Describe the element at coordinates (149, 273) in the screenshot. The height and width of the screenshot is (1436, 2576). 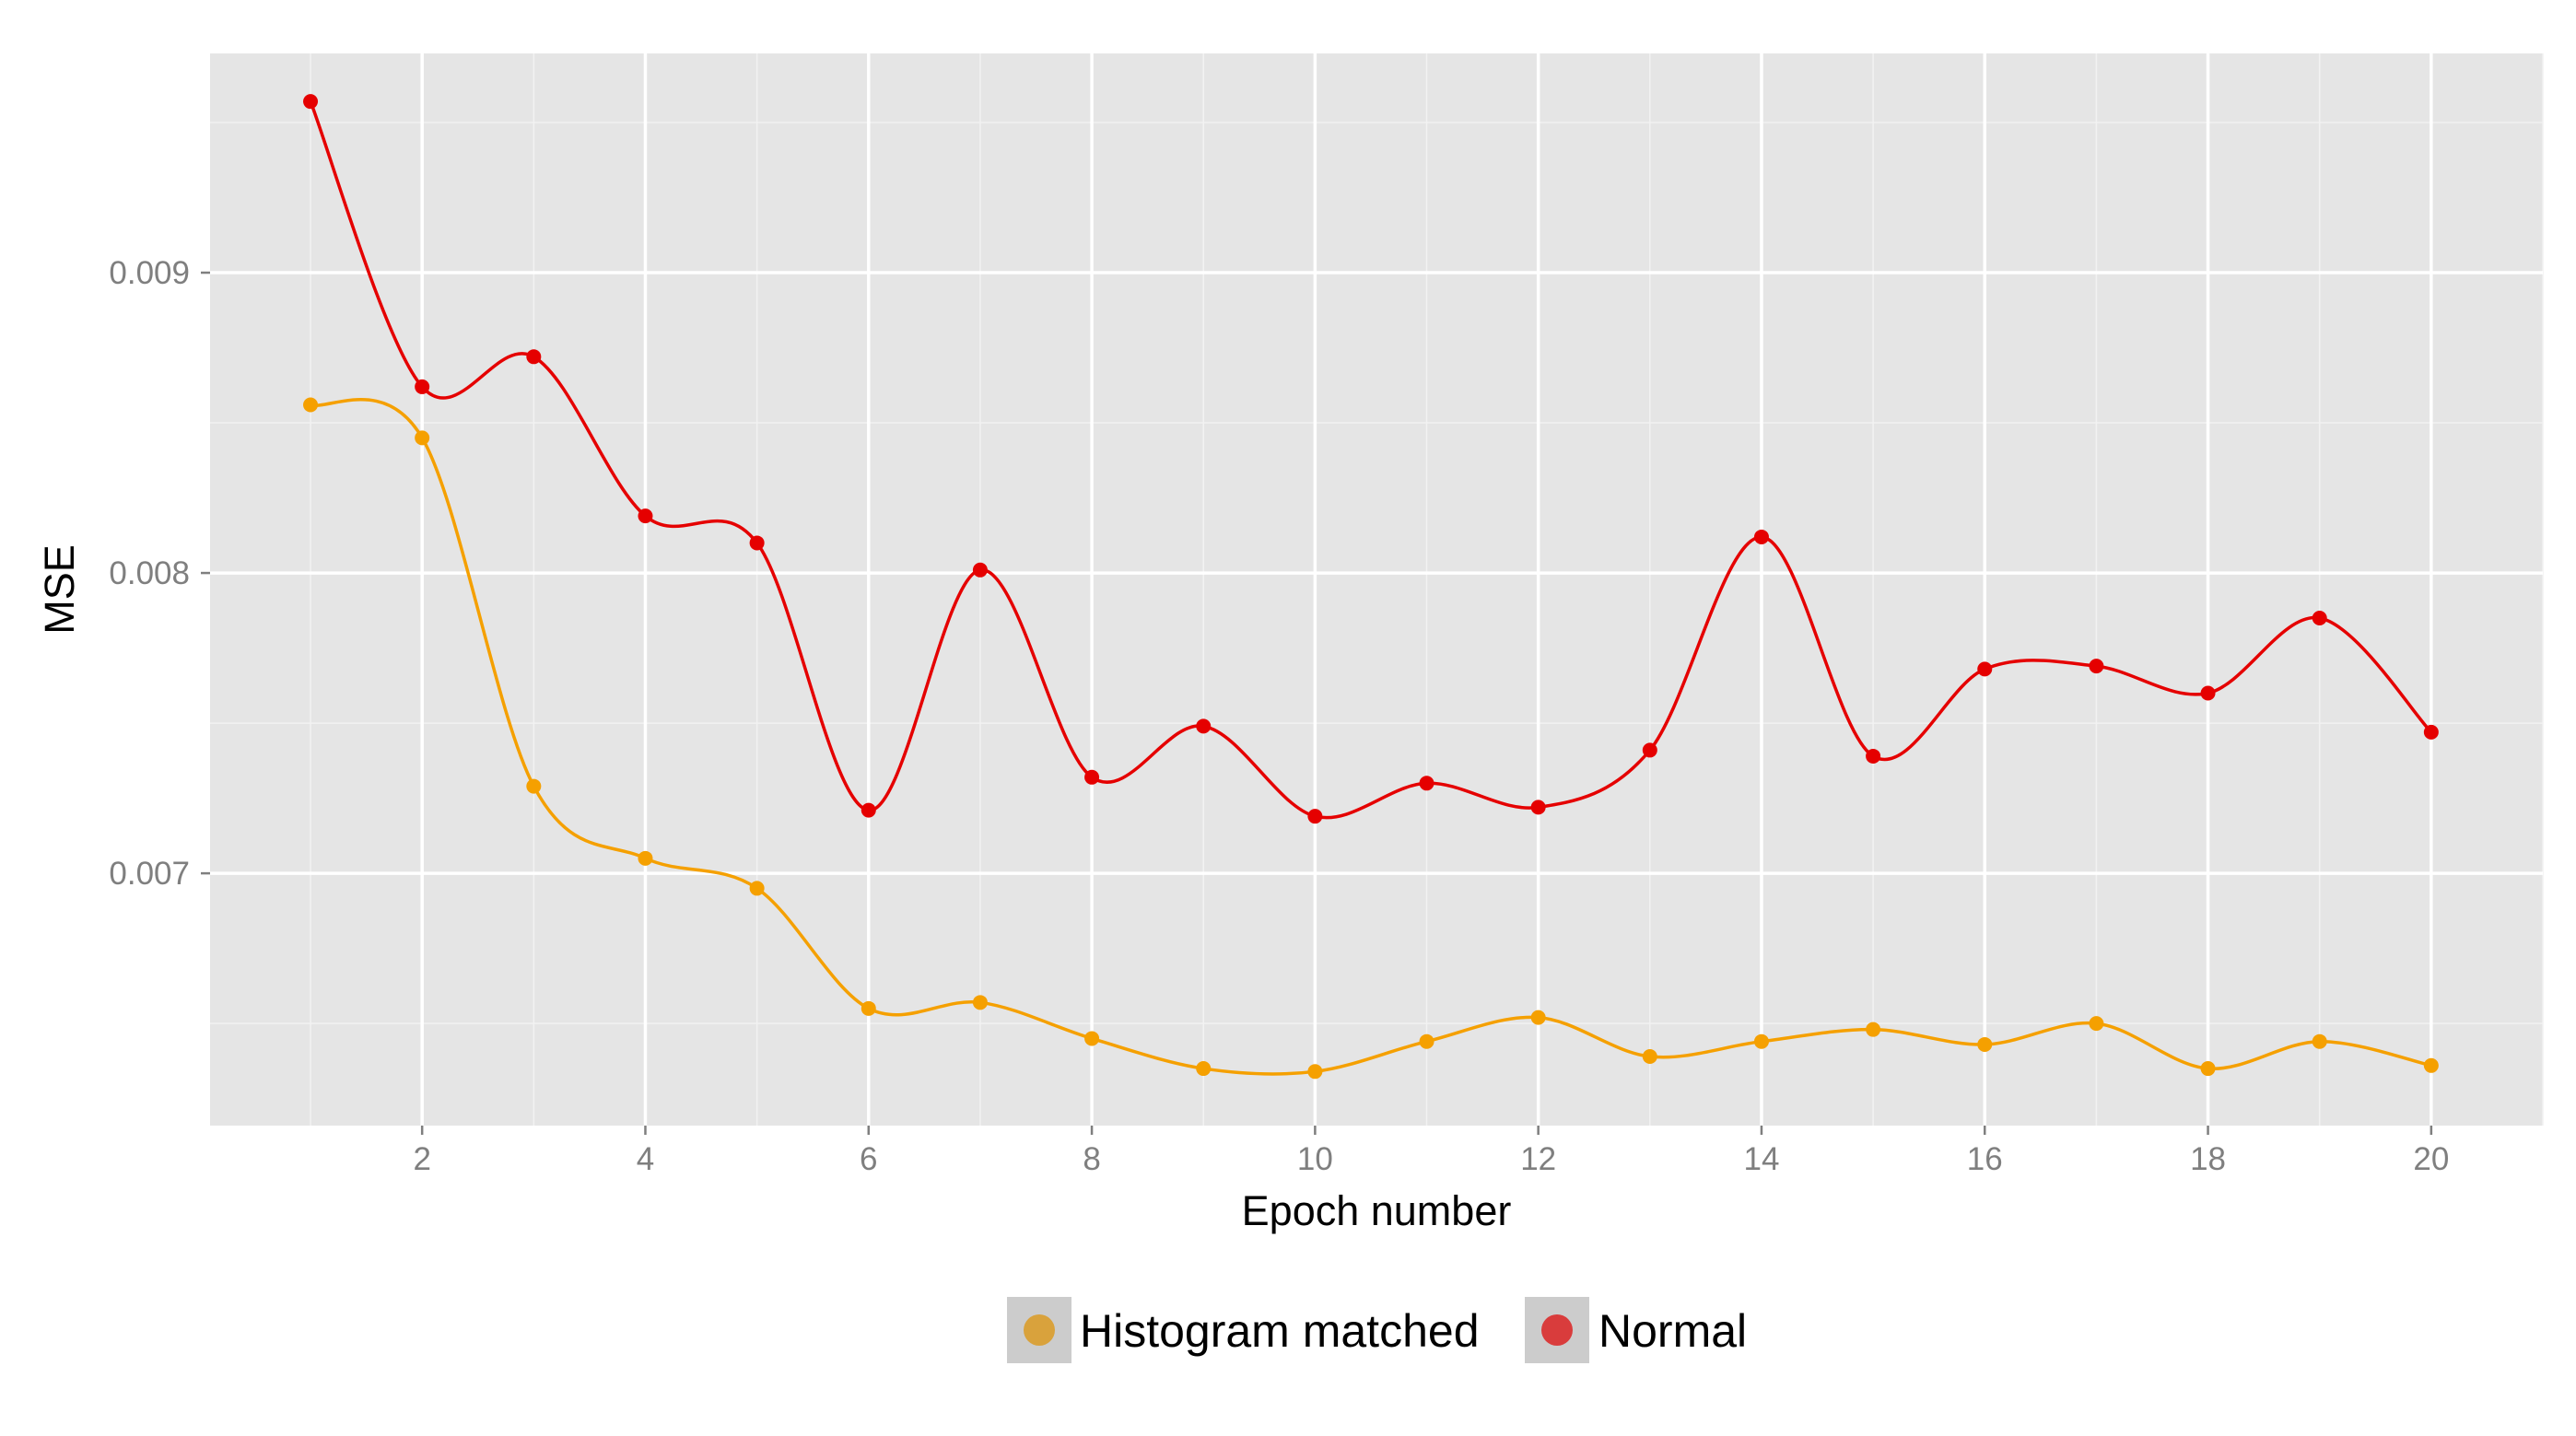
I see `y-tick-label: 0.009` at that location.